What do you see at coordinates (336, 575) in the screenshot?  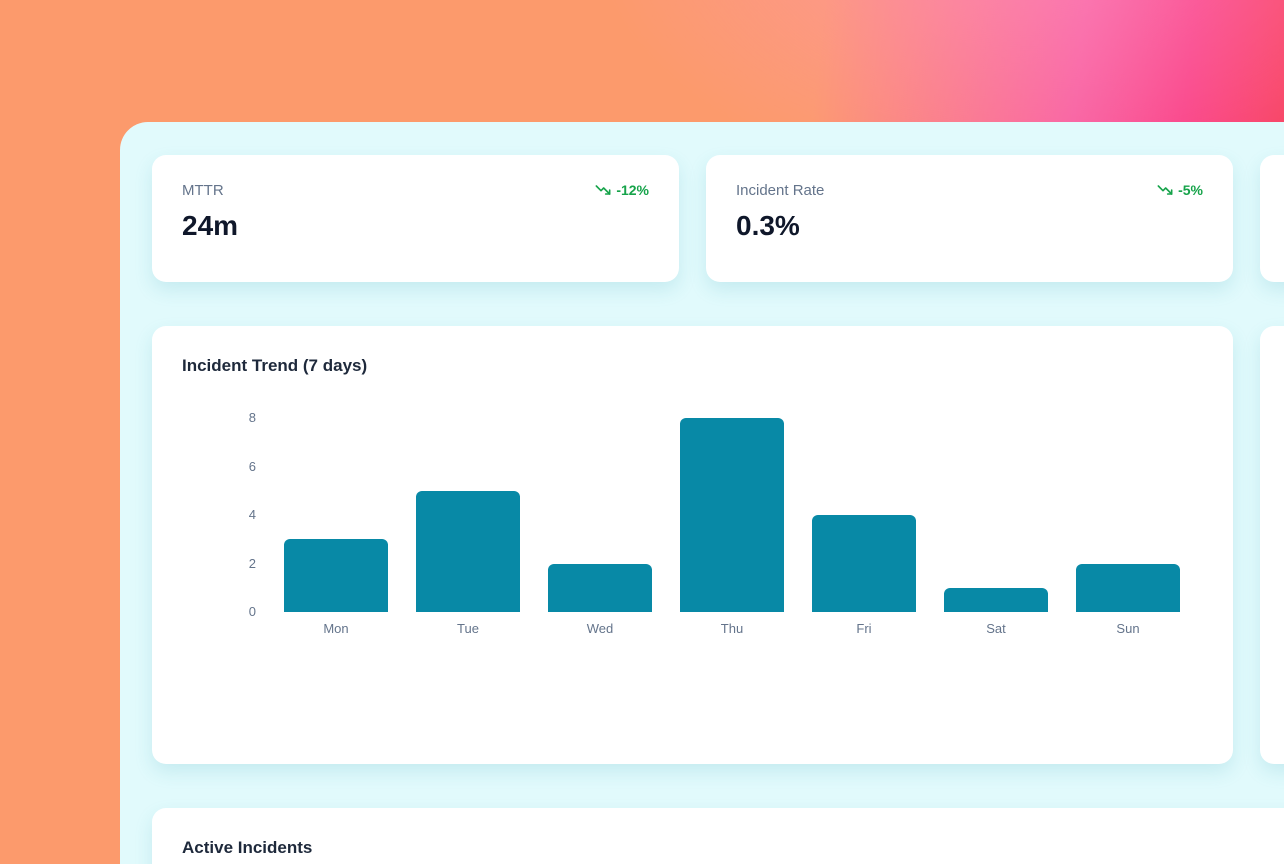 I see `bar-mon` at bounding box center [336, 575].